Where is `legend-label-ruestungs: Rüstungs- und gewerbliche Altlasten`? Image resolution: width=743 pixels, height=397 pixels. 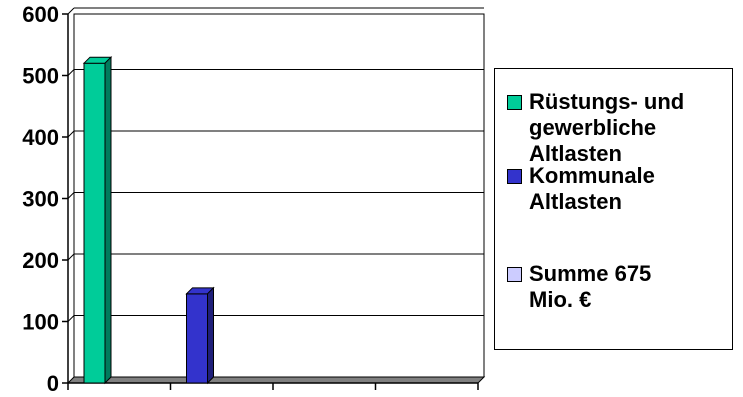
legend-label-ruestungs: Rüstungs- und gewerbliche Altlasten is located at coordinates (607, 127).